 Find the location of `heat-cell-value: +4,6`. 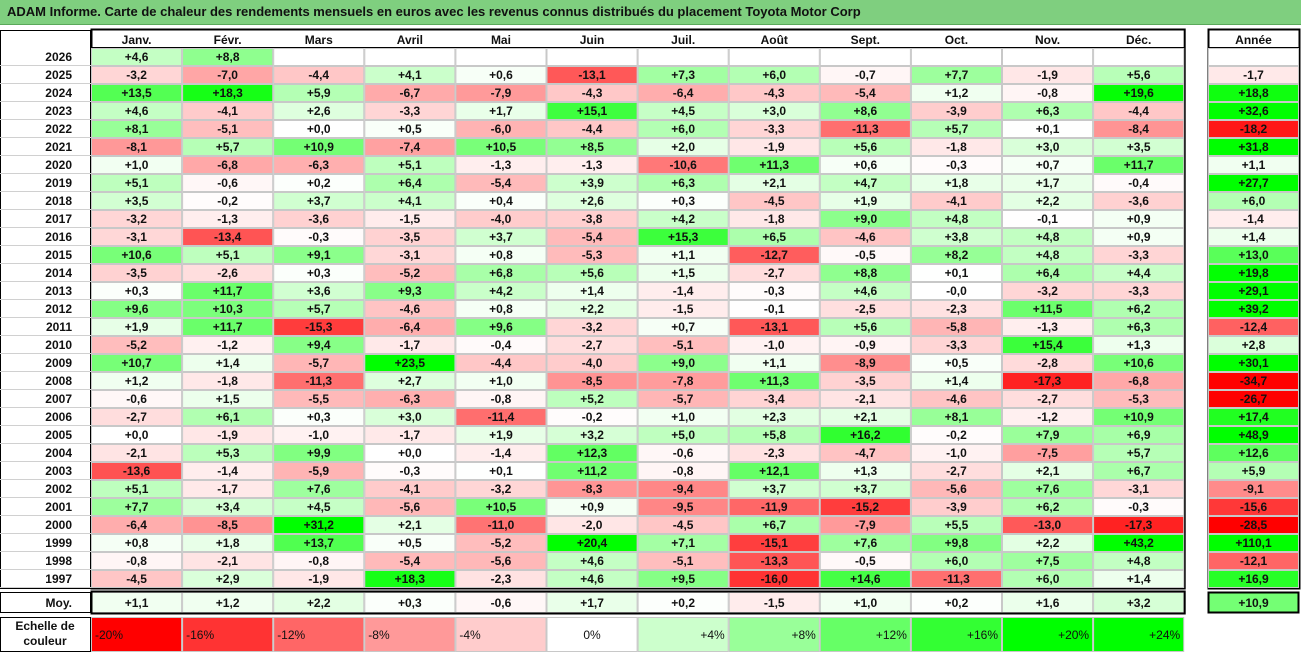

heat-cell-value: +4,6 is located at coordinates (592, 561).